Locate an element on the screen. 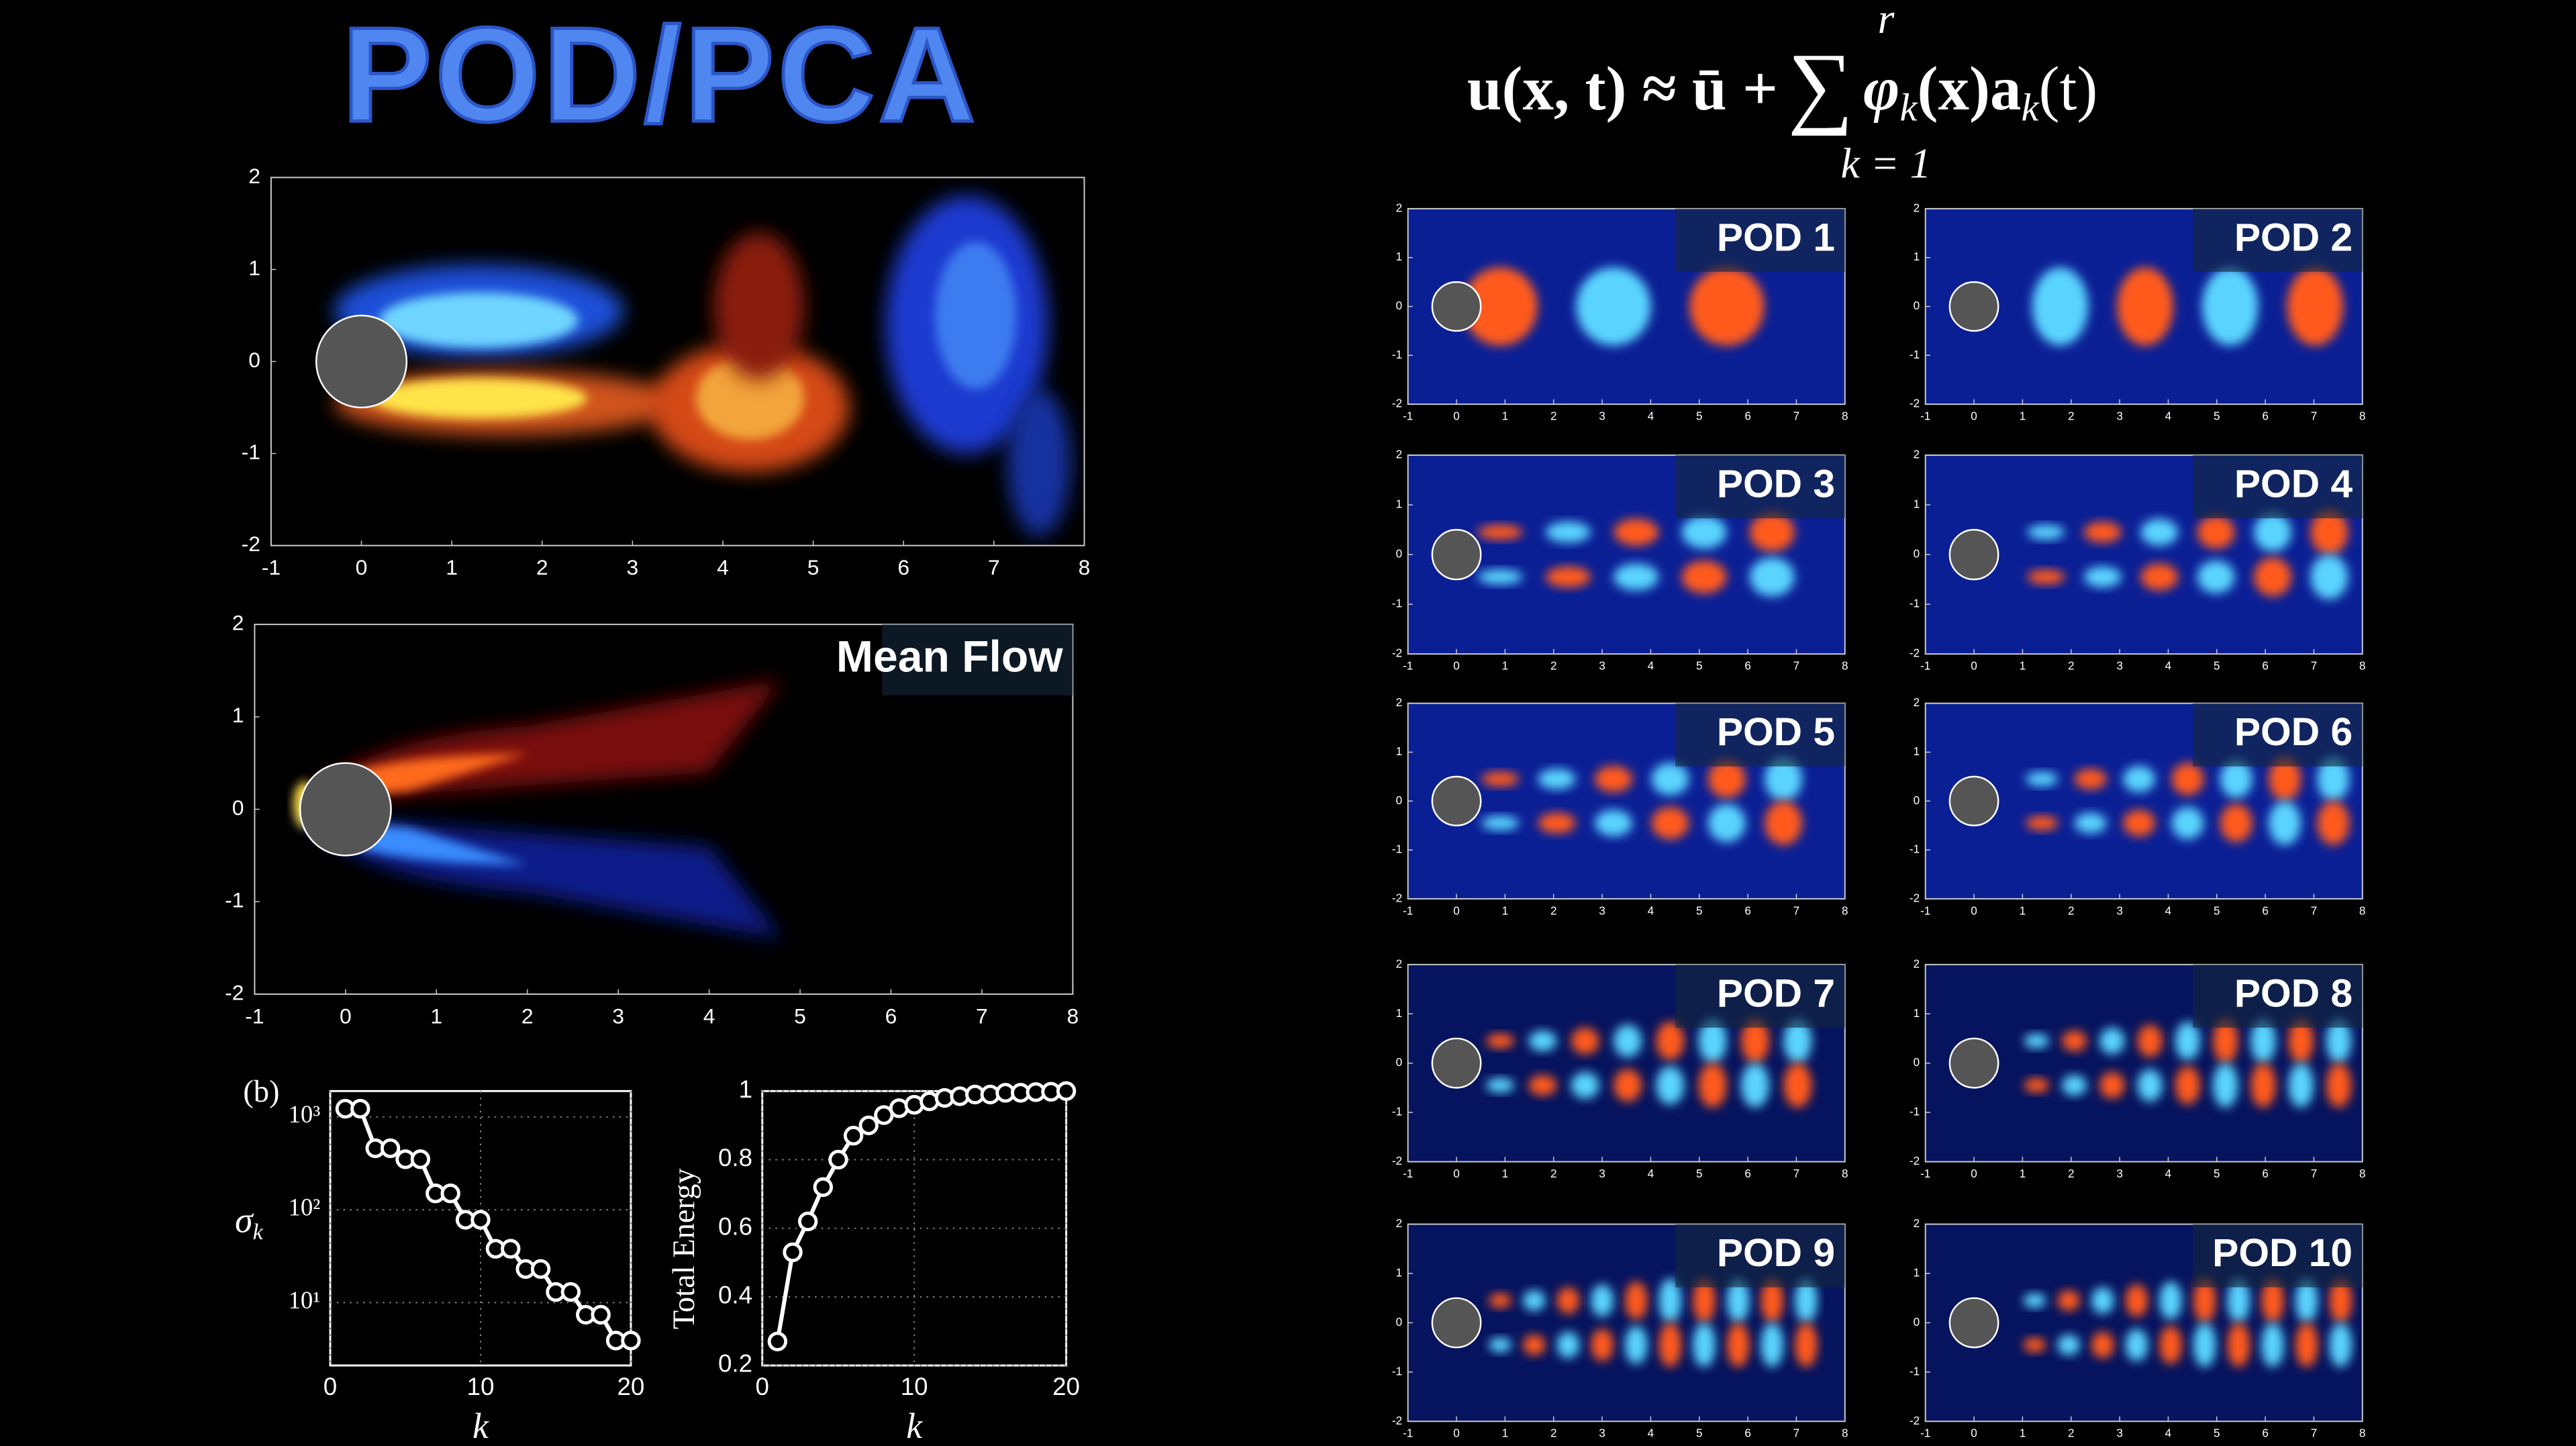  panel-label: POD 8 is located at coordinates (2293, 993).